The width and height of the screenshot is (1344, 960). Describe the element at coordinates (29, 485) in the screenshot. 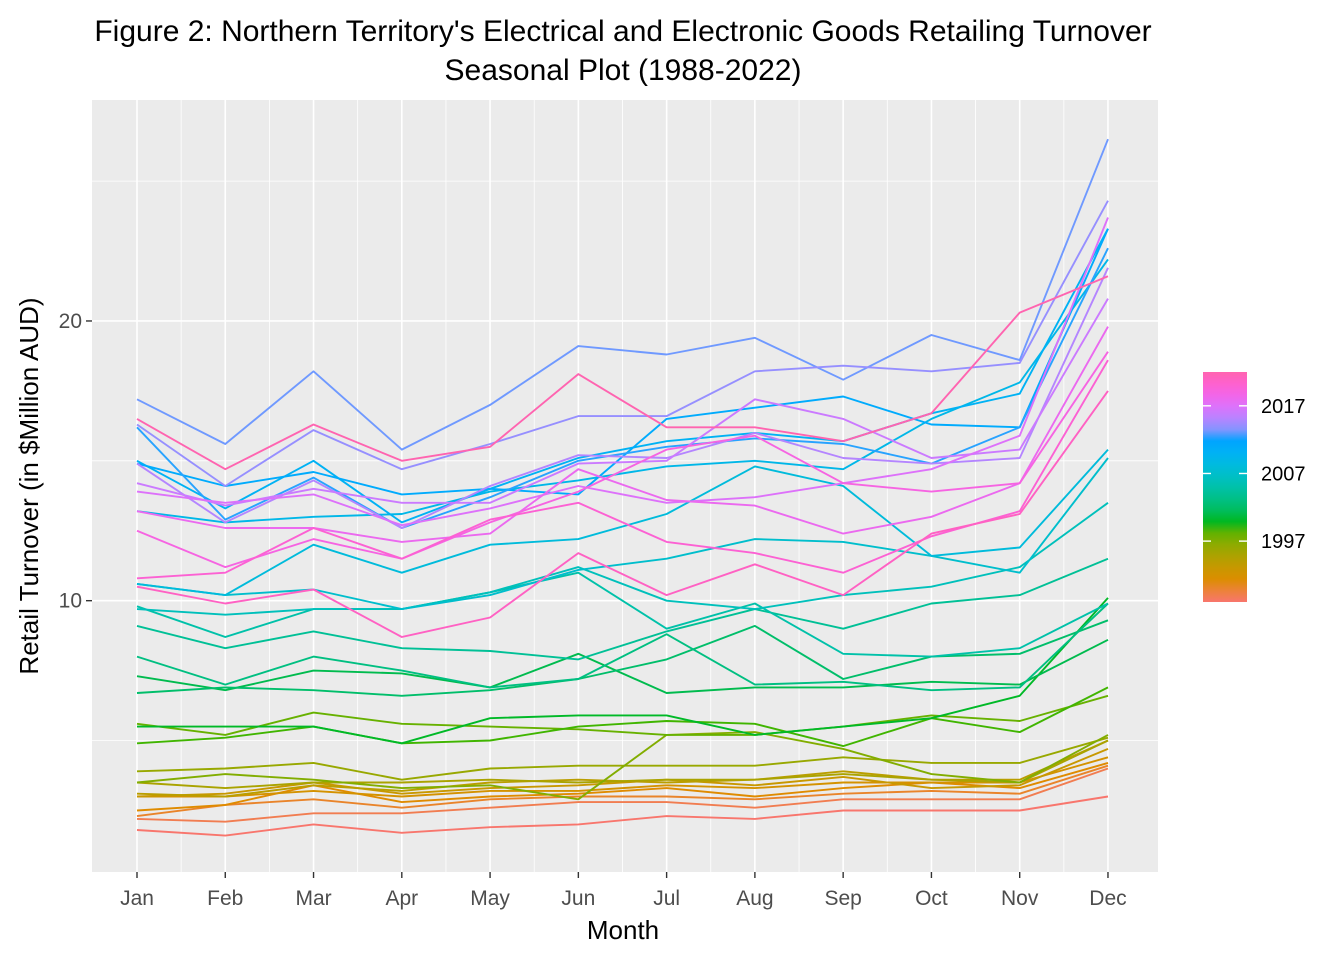

I see `y-axis-title: Retail Turnover (in $Million AUD)` at that location.